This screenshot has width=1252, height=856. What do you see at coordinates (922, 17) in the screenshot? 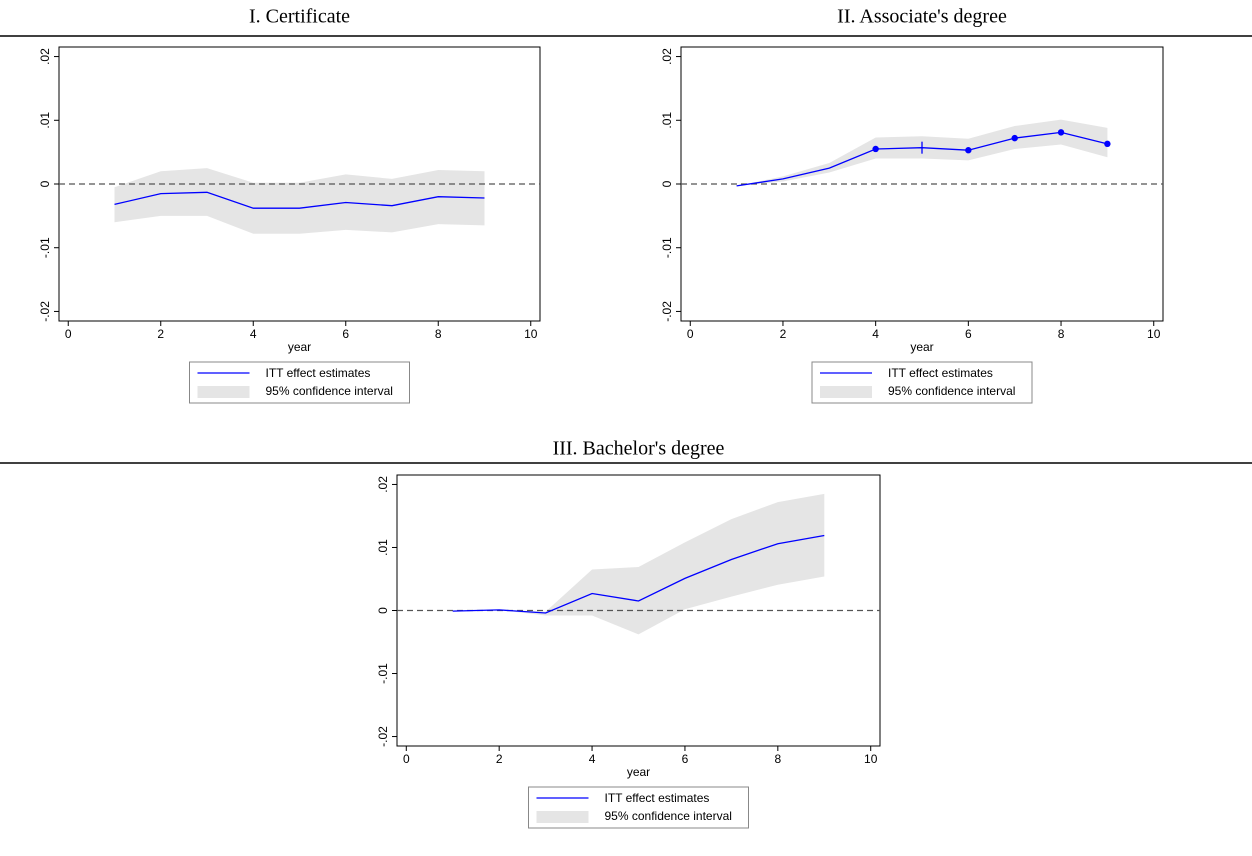
I see `chart-title: II. Associate's degree` at bounding box center [922, 17].